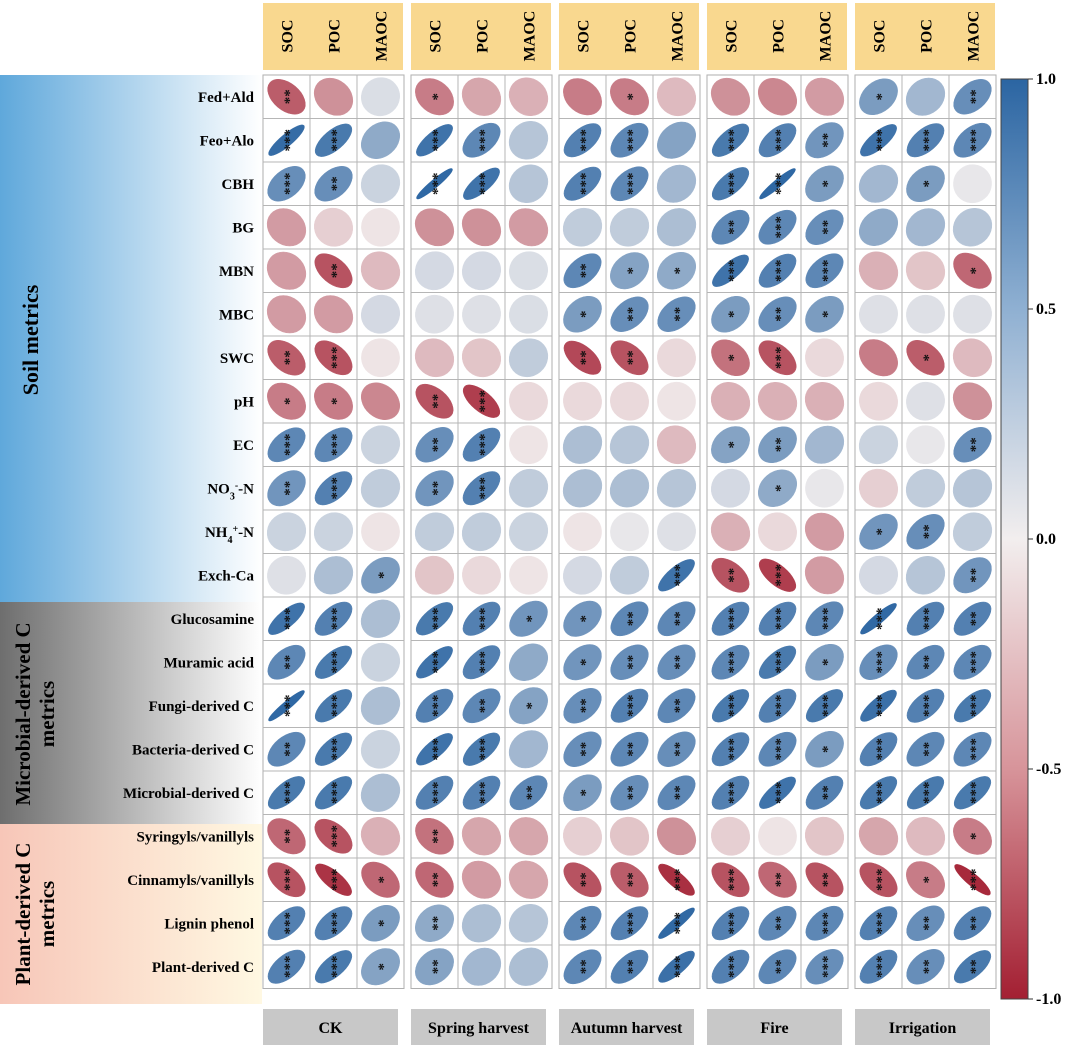  I want to click on column-label: MAOC, so click(974, 36).